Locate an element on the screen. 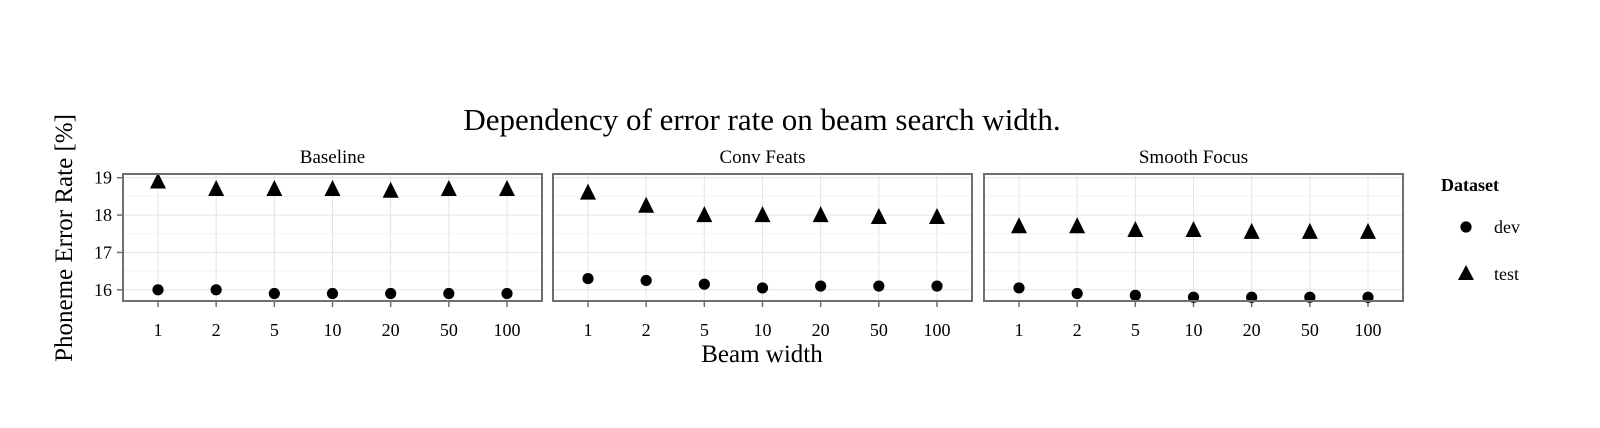 This screenshot has width=1600, height=428. facet-panel: Baseline 1 2 5 10 20 50 100 16 17 18 19 is located at coordinates (318, 243).